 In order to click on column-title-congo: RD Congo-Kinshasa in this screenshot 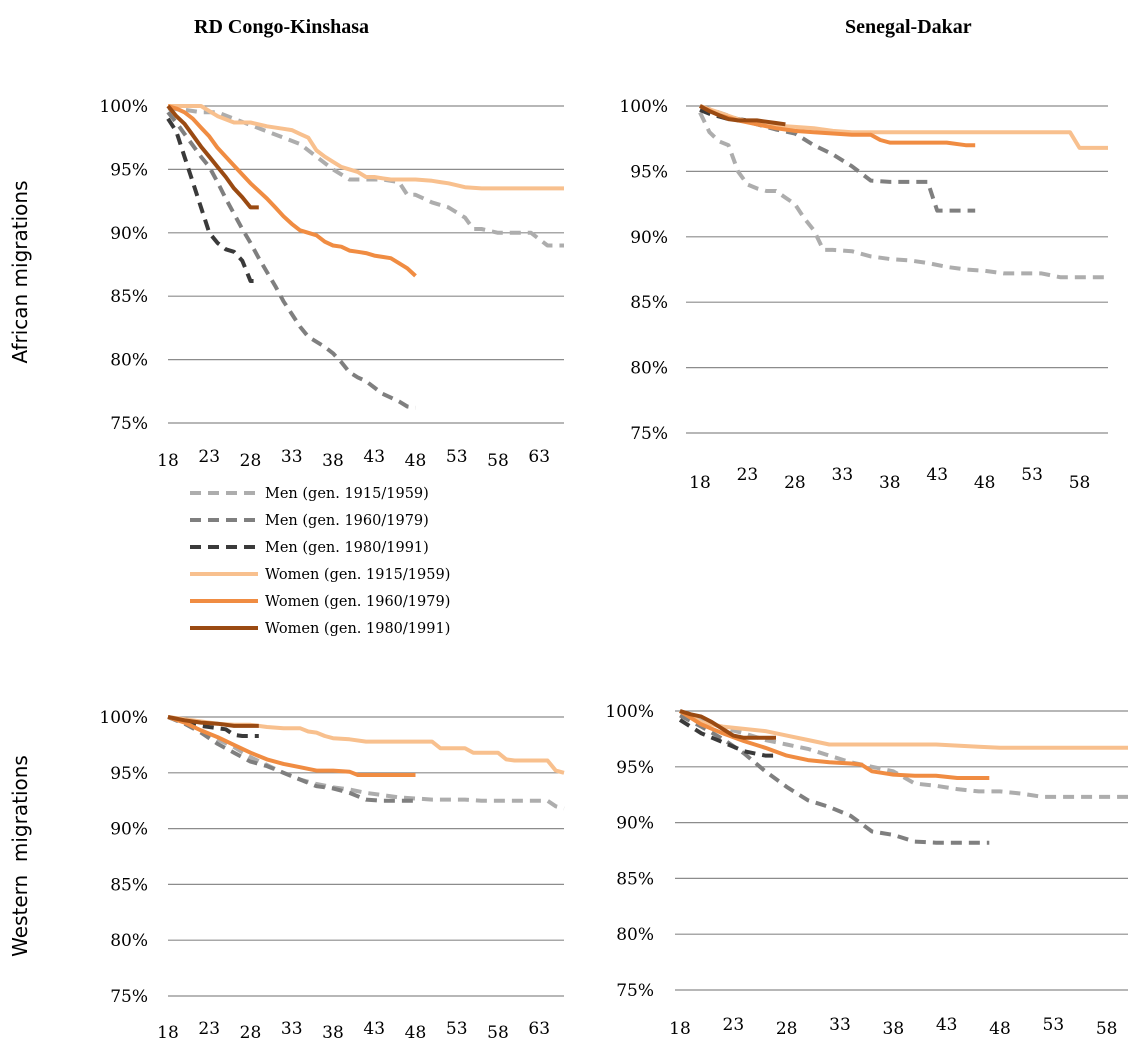, I will do `click(282, 27)`.